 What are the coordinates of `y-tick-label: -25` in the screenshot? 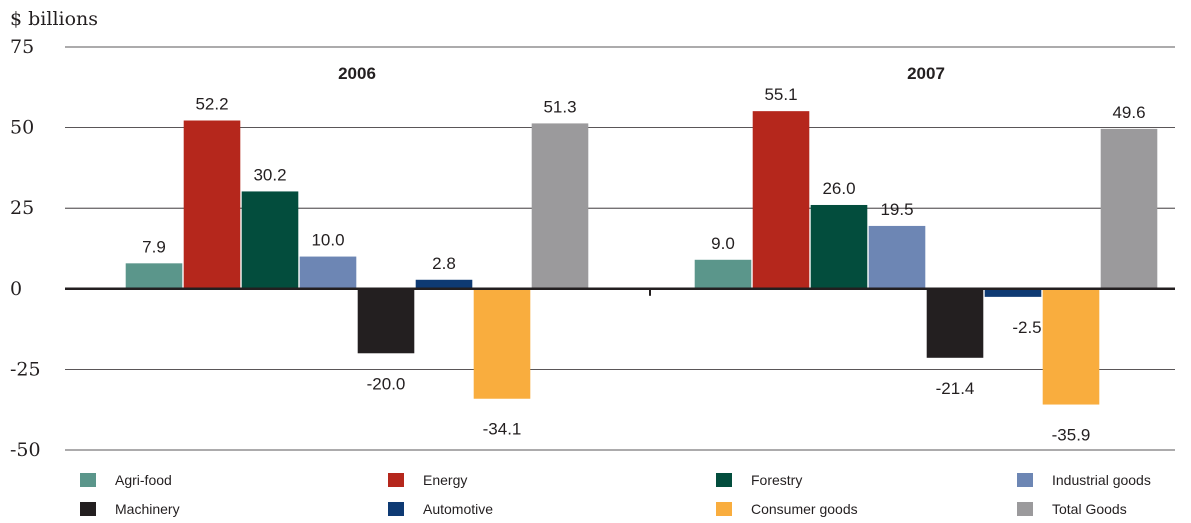 It's located at (25, 369).